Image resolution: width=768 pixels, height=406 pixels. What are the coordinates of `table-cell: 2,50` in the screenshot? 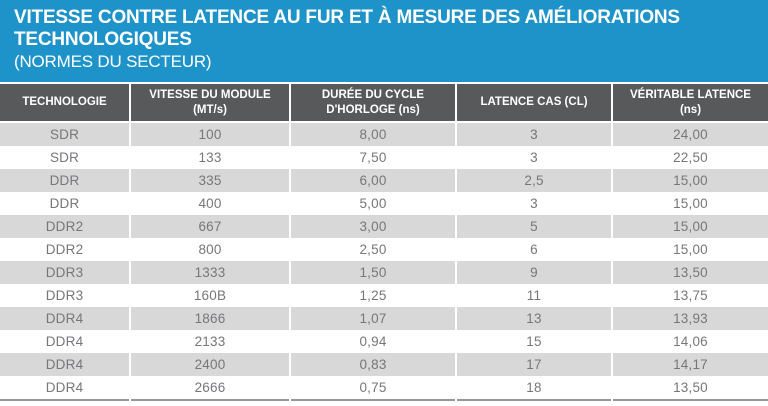 It's located at (372, 249).